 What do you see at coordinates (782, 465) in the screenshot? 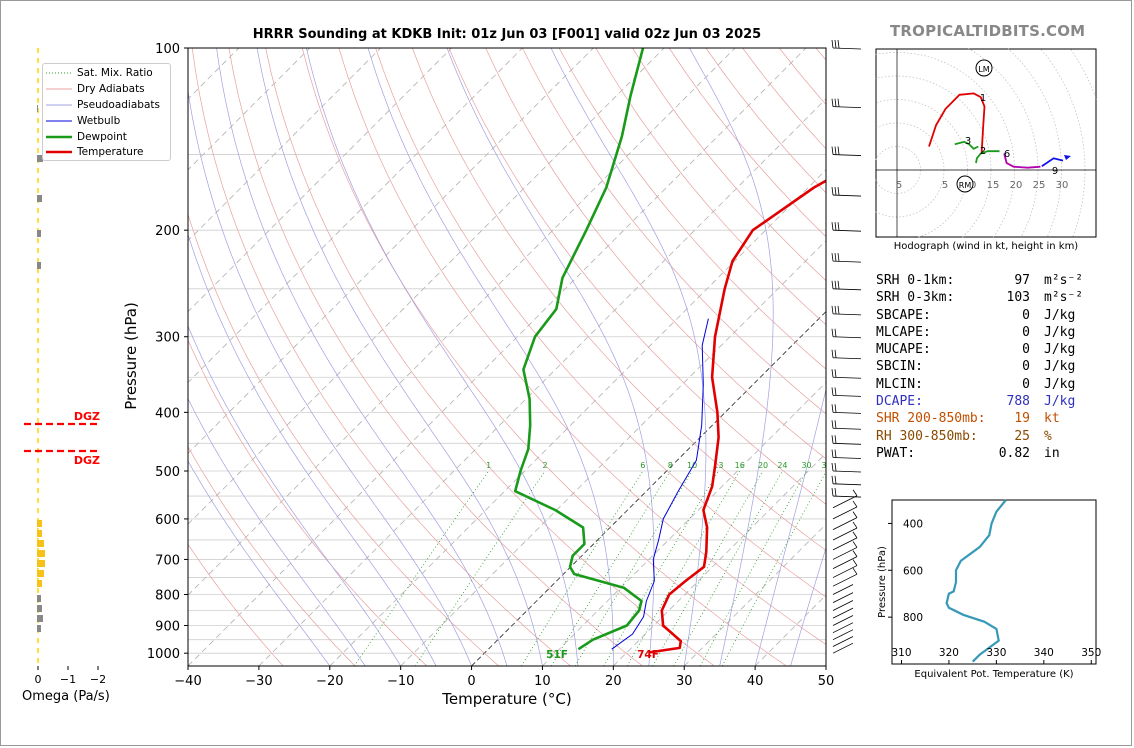
I see `mixing-ratio-label: 24` at bounding box center [782, 465].